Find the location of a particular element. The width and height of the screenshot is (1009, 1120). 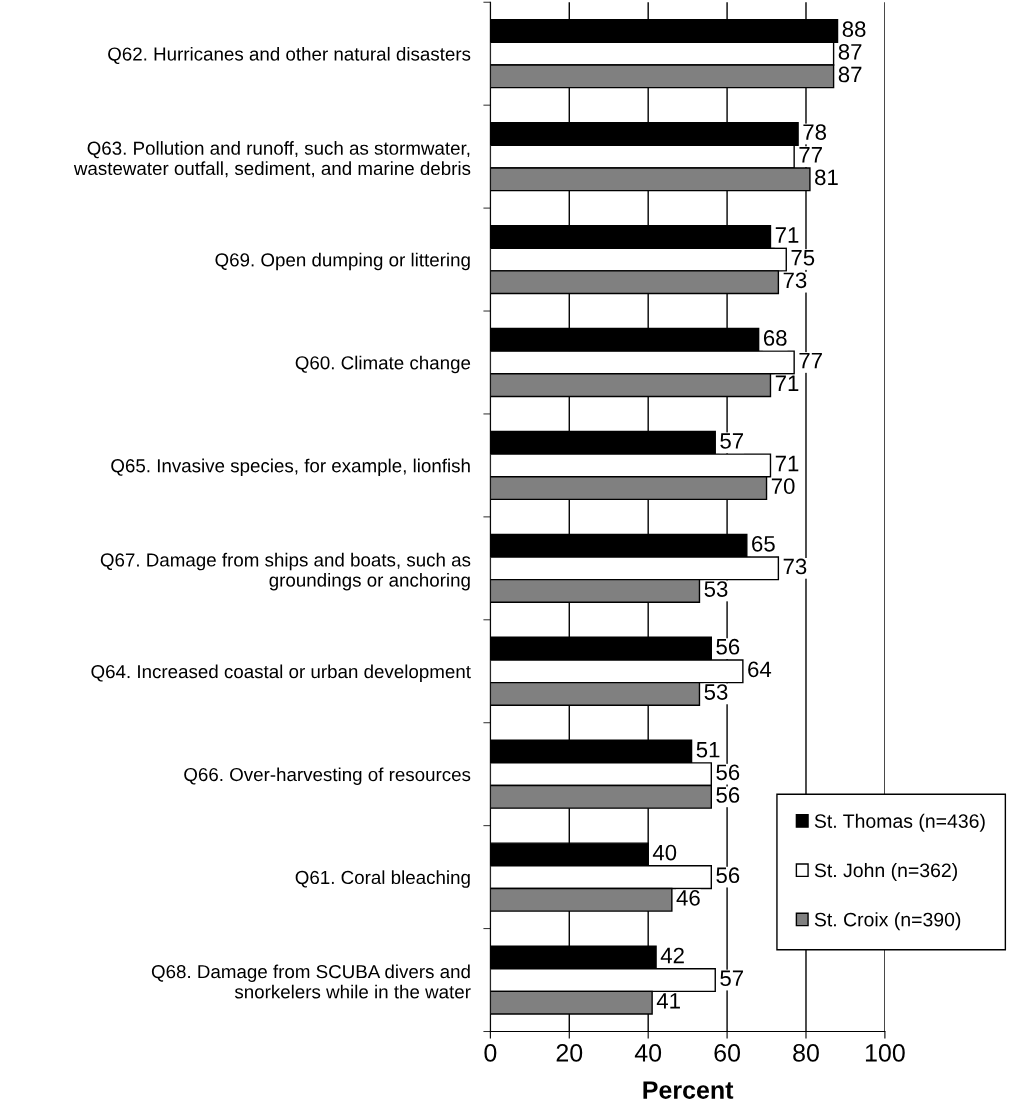

legend-label: St. Thomas (n=436) is located at coordinates (899, 822).